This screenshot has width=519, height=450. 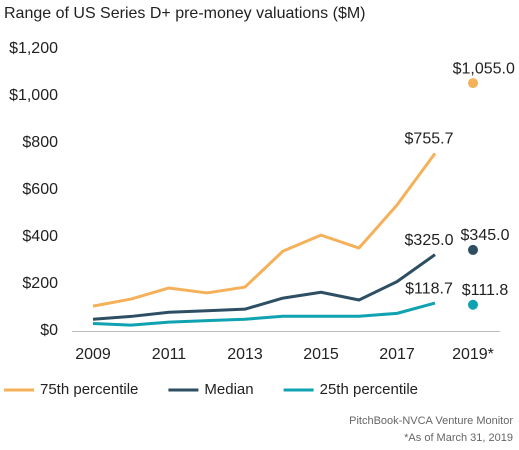 What do you see at coordinates (245, 354) in the screenshot?
I see `x-tick-label: 2013` at bounding box center [245, 354].